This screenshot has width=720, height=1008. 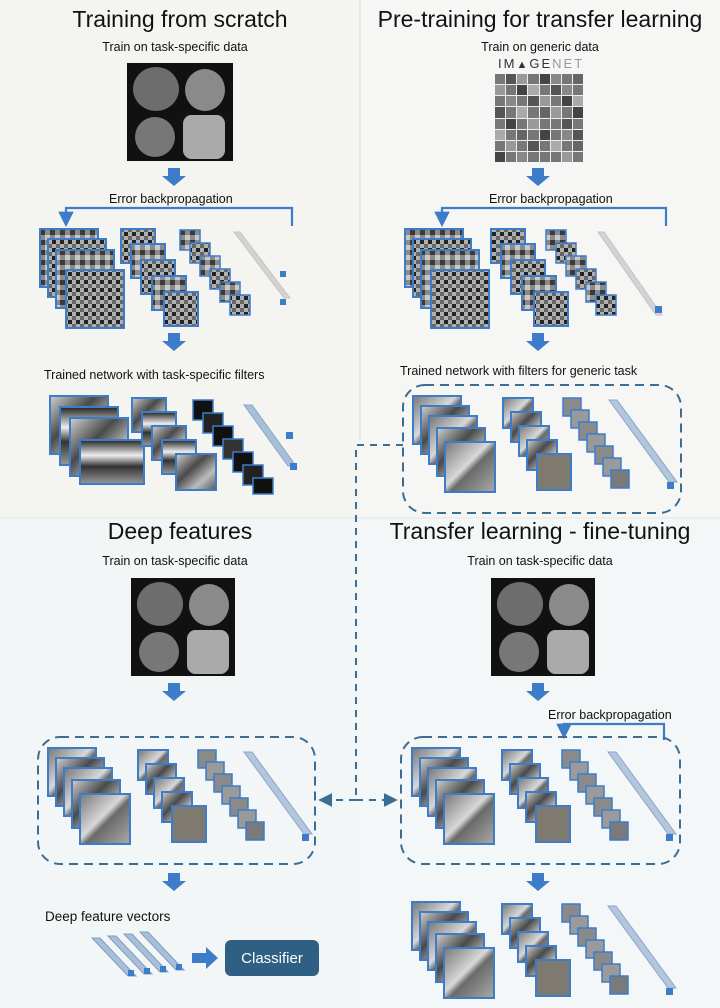 I want to click on medical-images-deep-features, so click(x=183, y=627).